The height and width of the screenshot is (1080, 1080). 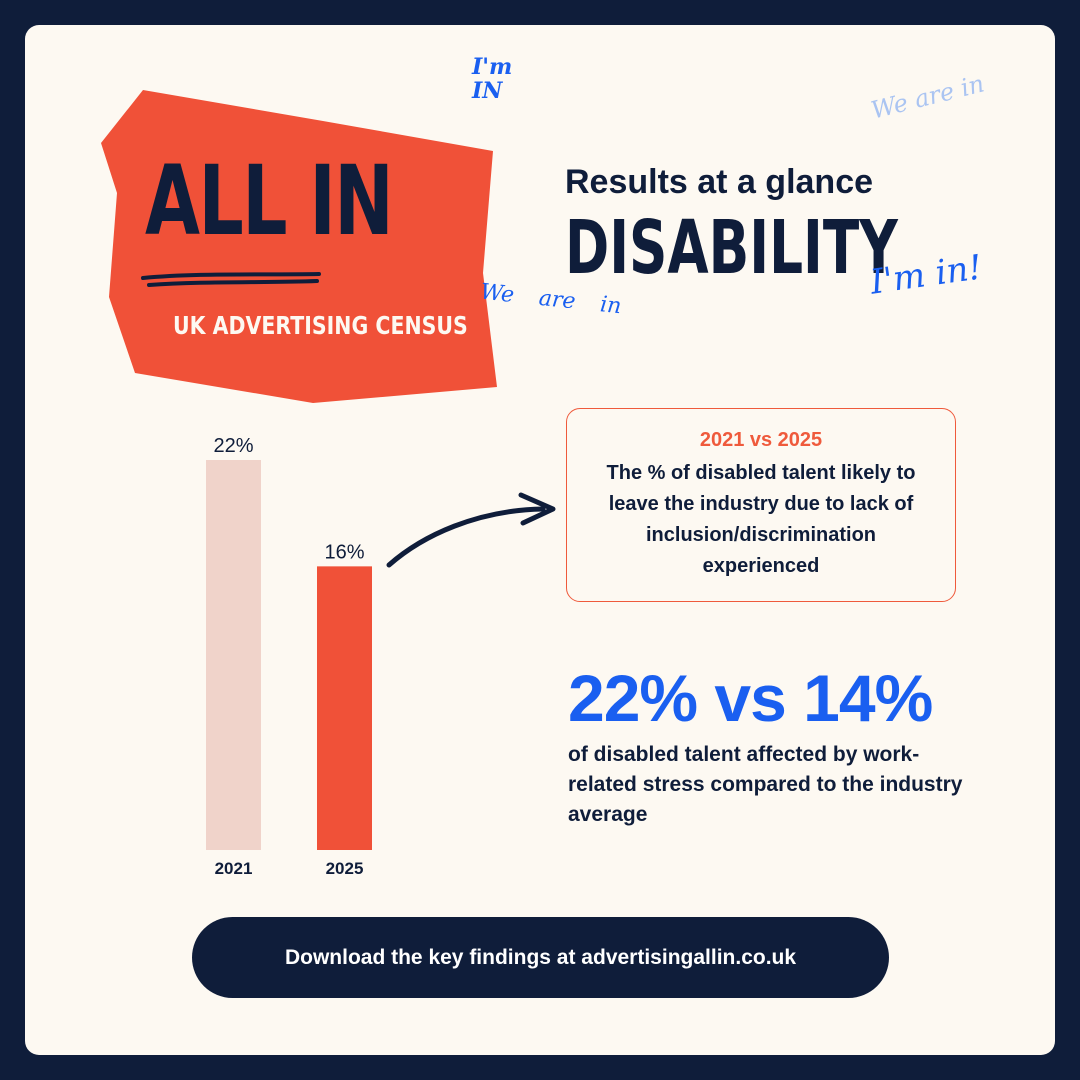 I want to click on logo-underline-scribble, so click(x=231, y=279).